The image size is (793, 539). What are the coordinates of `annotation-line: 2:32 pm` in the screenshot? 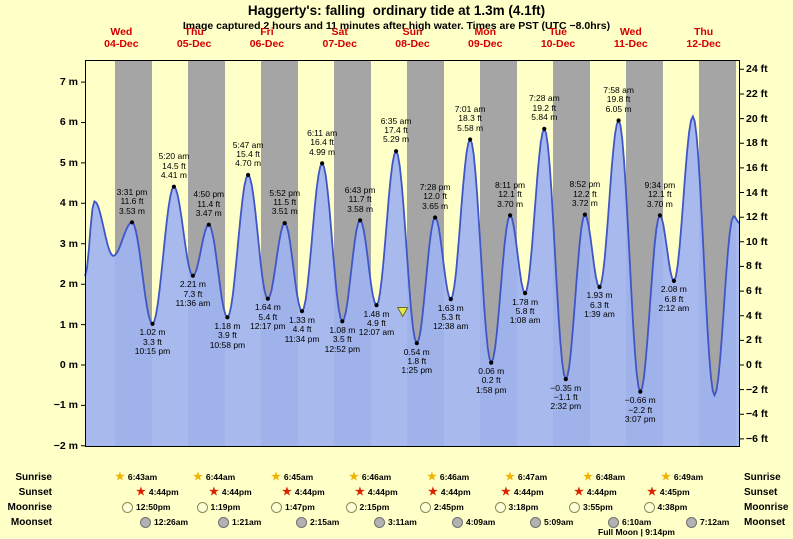 It's located at (566, 406).